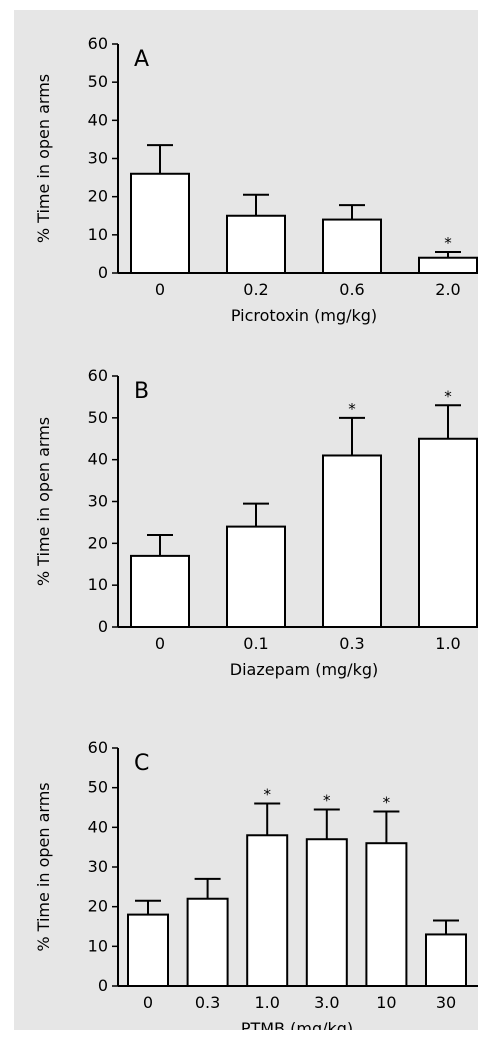  Describe the element at coordinates (304, 315) in the screenshot. I see `panel-a-x-axis-title: Picrotoxin (mg/kg)` at that location.